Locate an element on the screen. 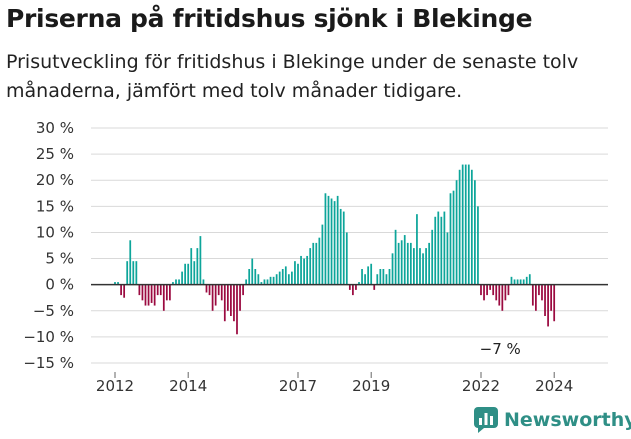  y-tick-label: 0 % is located at coordinates (59, 285).